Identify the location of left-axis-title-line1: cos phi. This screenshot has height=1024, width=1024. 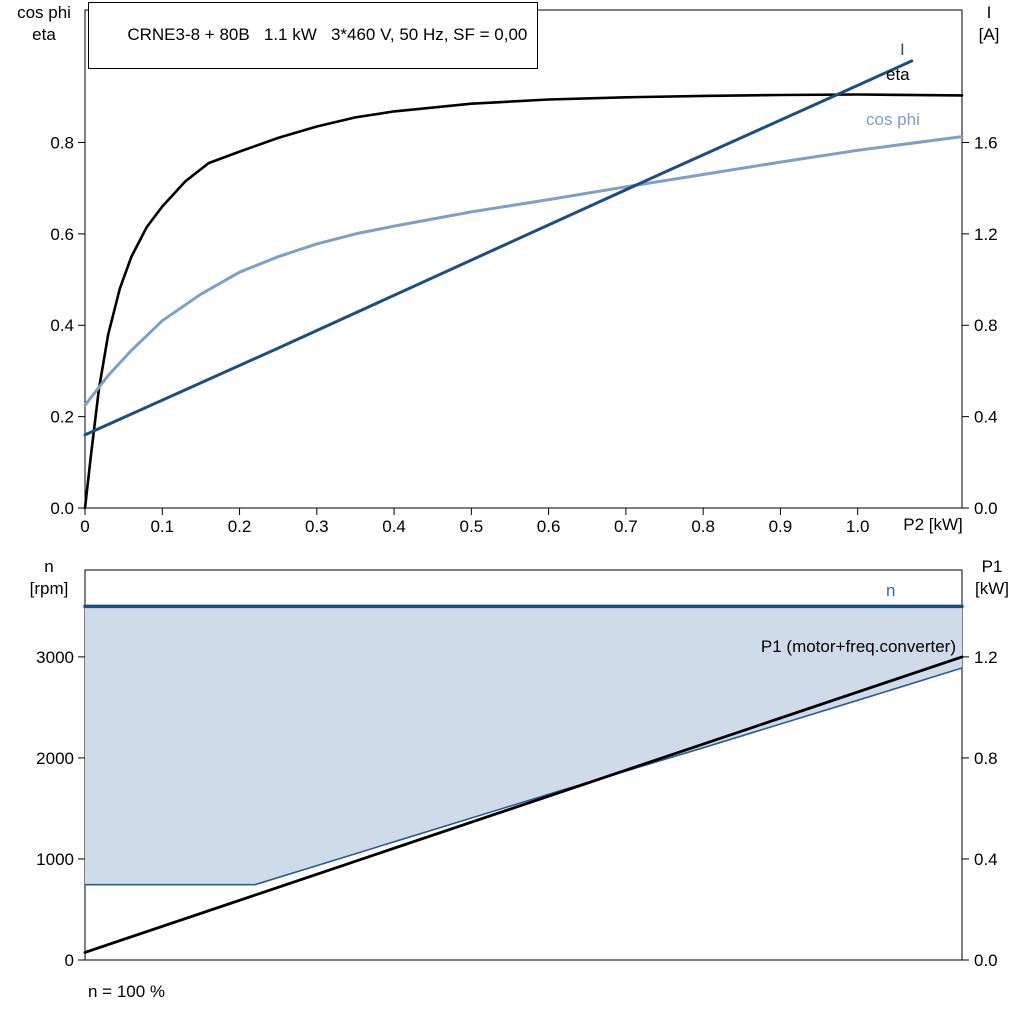
(44, 12).